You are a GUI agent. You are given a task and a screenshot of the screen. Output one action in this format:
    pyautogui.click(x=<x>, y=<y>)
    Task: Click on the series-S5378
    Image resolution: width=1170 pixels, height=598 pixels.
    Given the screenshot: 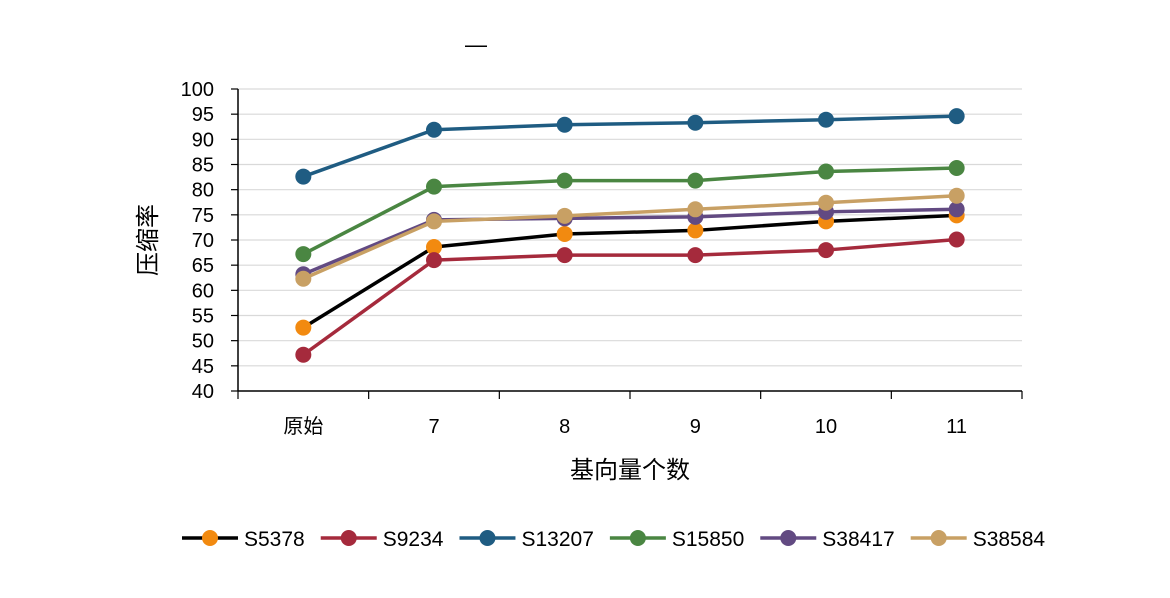 What is the action you would take?
    pyautogui.click(x=630, y=271)
    